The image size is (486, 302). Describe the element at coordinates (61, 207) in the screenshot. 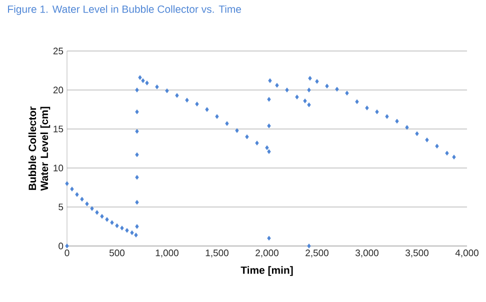

I see `y-tick-label: 5` at that location.